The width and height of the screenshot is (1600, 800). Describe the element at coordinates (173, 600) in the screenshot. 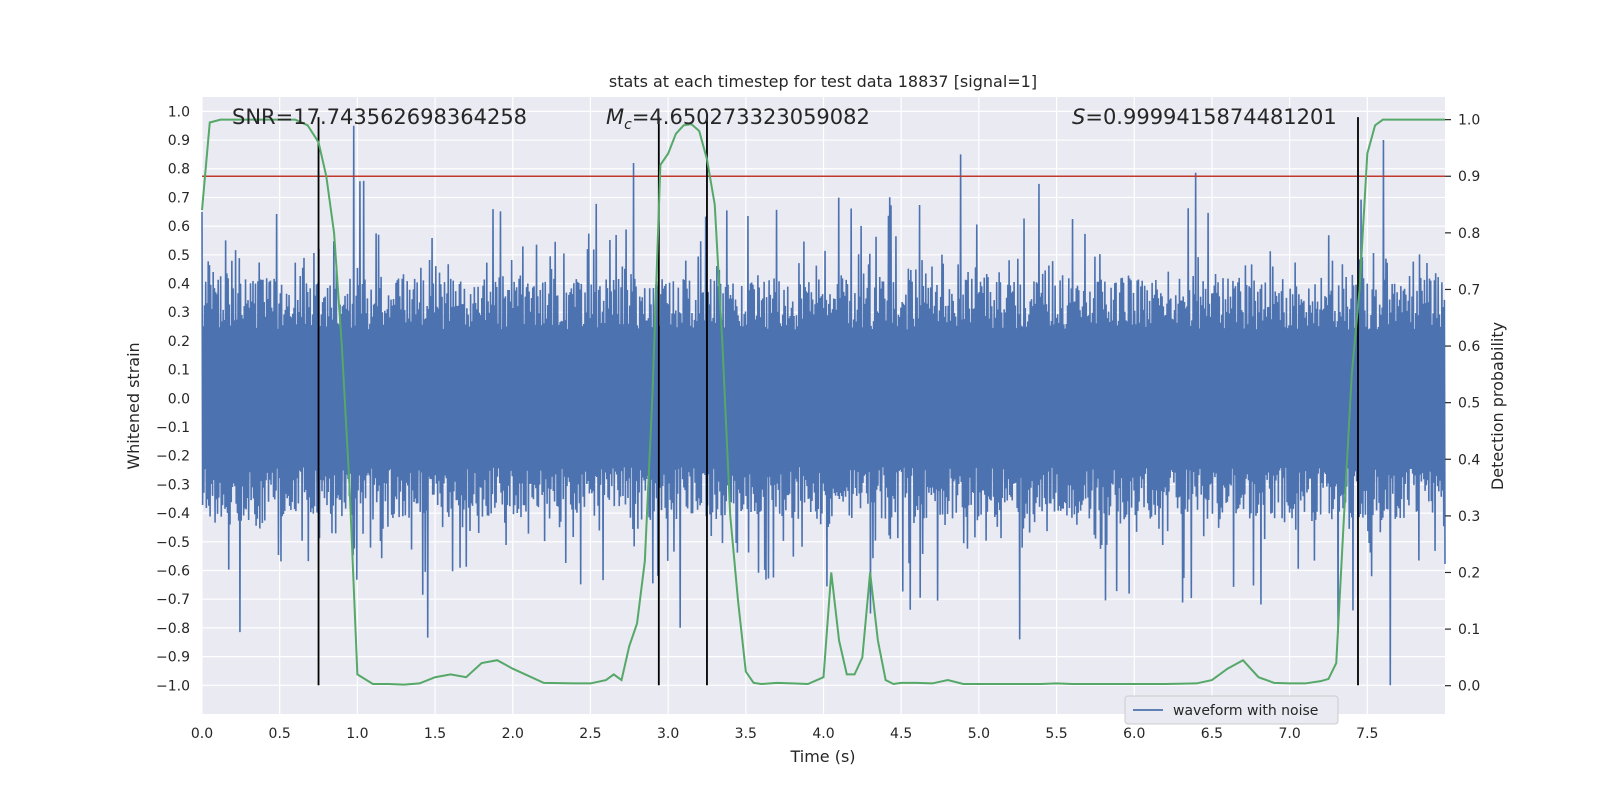

I see `y-tick-label-left: −0.7` at that location.